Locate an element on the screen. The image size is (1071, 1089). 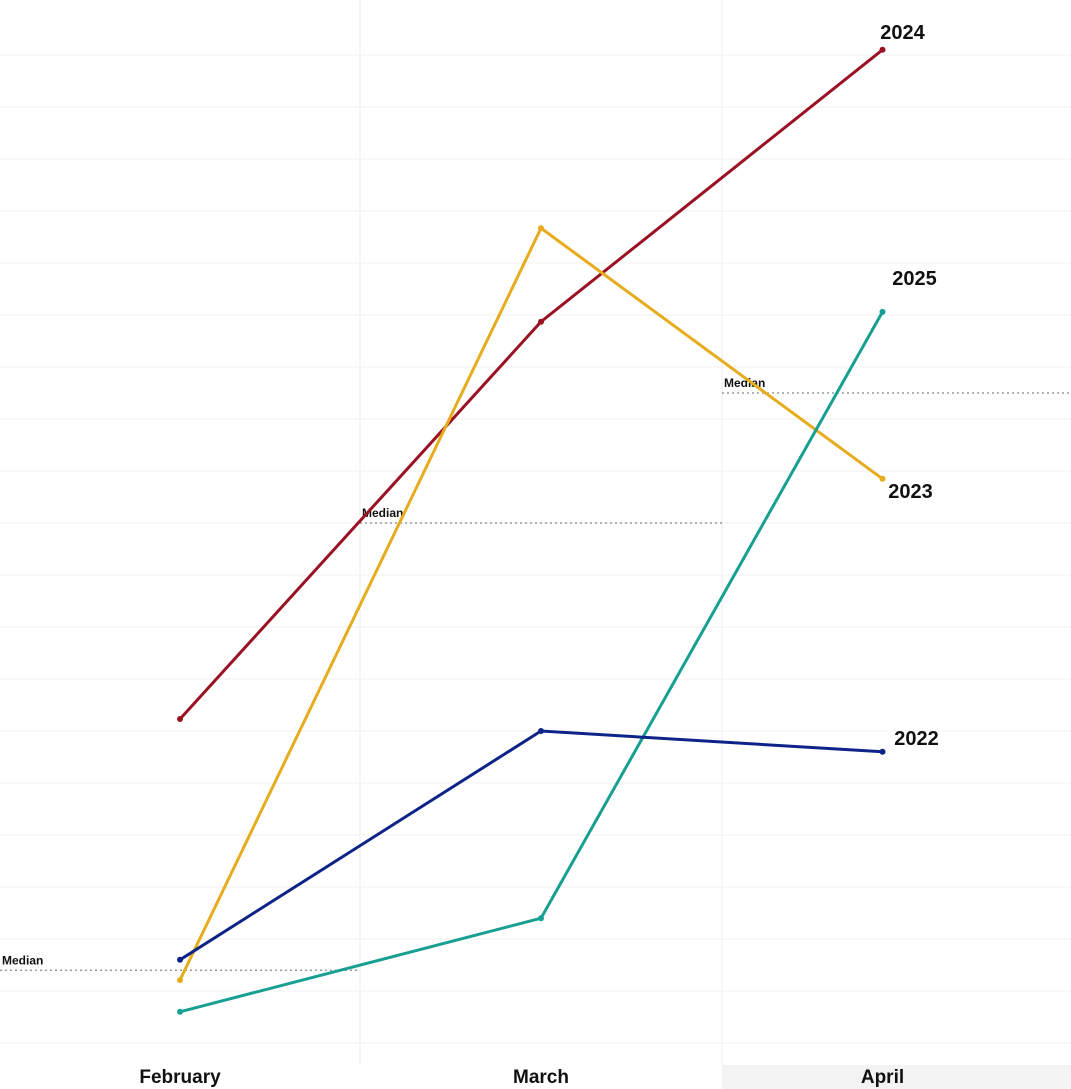
x-tick-label: February is located at coordinates (180, 1077).